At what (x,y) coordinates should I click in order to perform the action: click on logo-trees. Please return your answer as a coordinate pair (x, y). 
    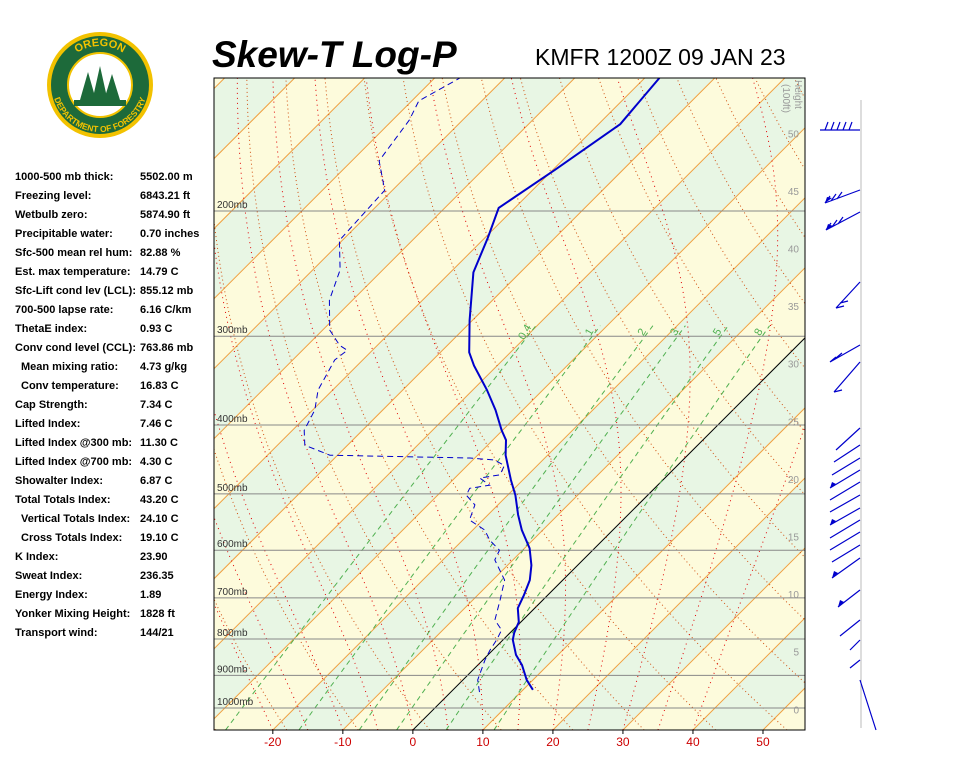
    Looking at the image, I should click on (100, 84).